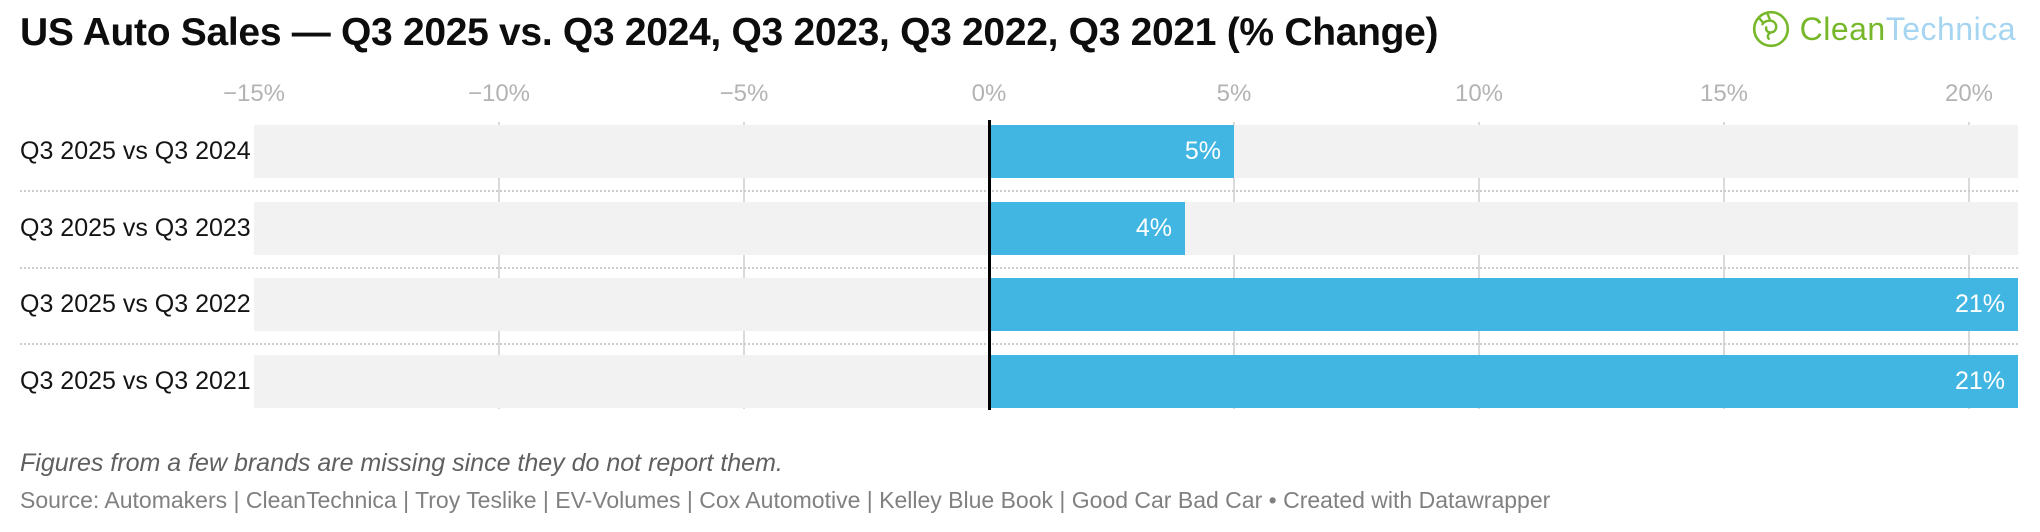  What do you see at coordinates (1724, 93) in the screenshot?
I see `axis-tick-label: 15%` at bounding box center [1724, 93].